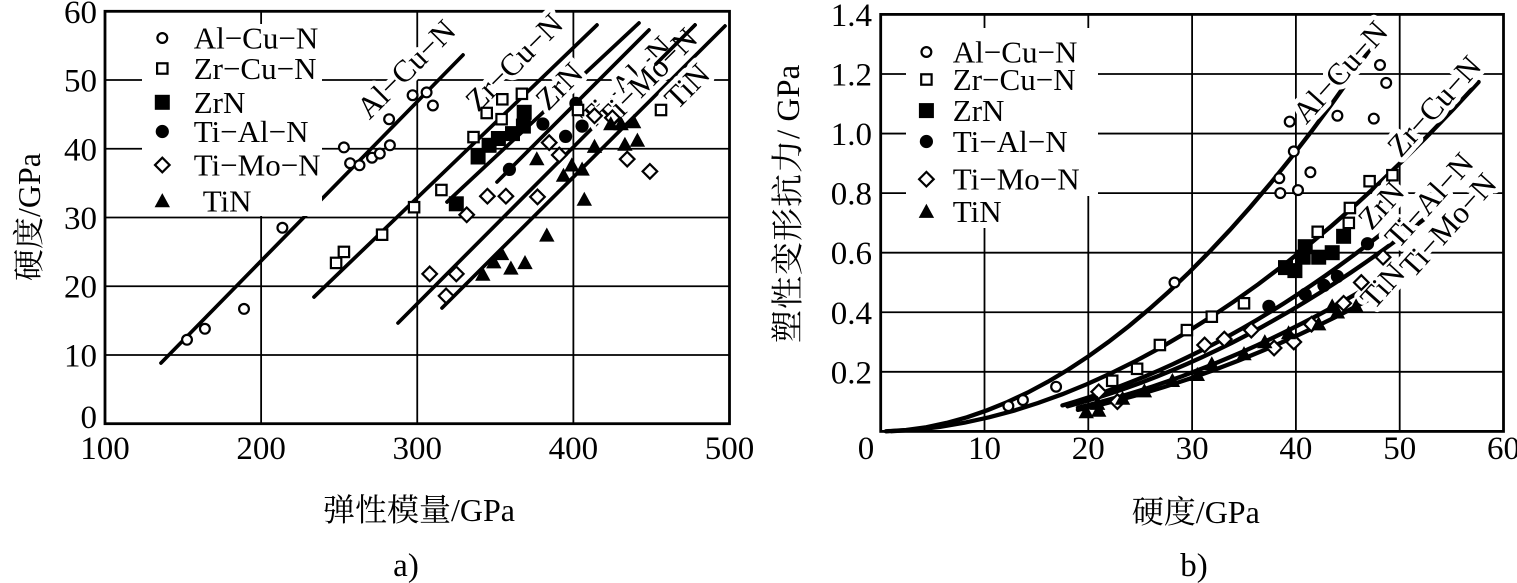 Image resolution: width=1517 pixels, height=583 pixels. I want to click on svg-text: 100, so click(105, 449).